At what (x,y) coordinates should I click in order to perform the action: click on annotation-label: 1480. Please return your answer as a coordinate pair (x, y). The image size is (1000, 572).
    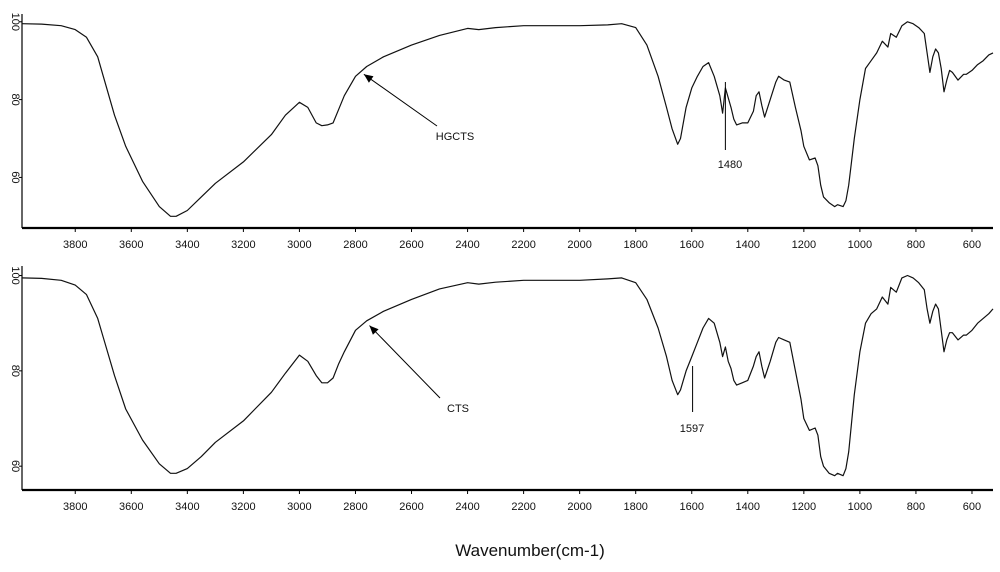
    Looking at the image, I should click on (730, 165).